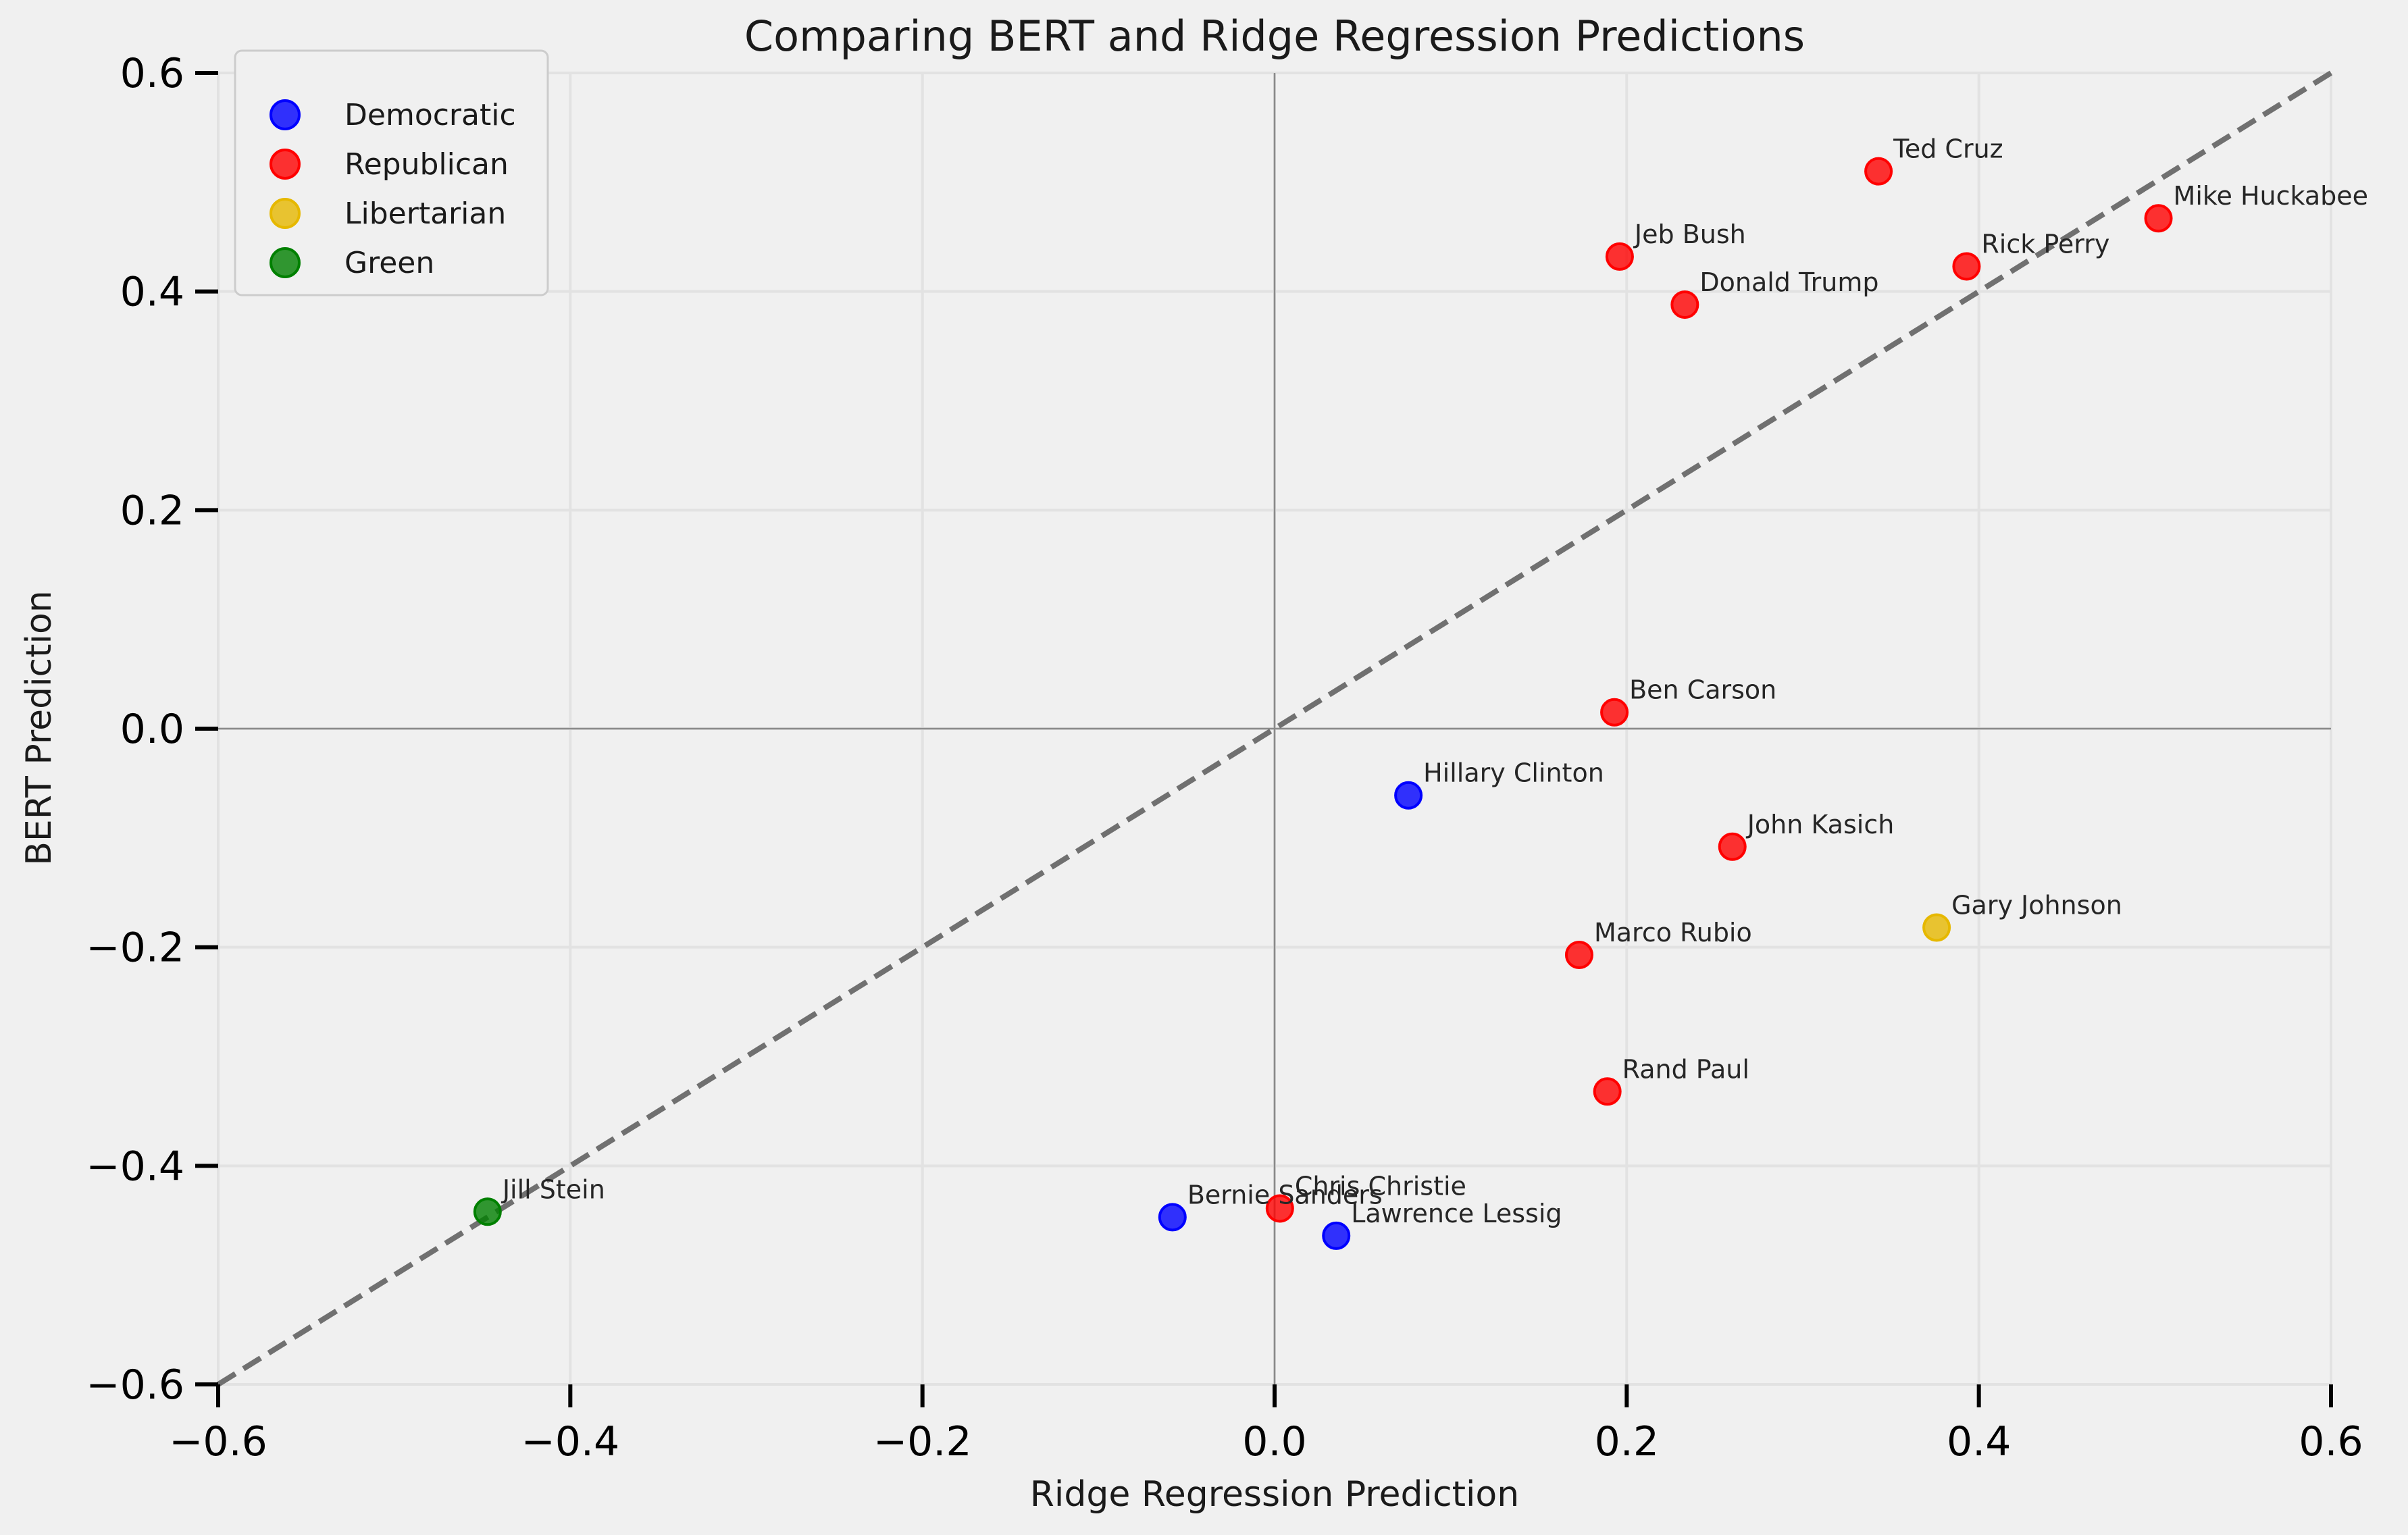  Describe the element at coordinates (2045, 244) in the screenshot. I see `point-label: Rick Perry` at that location.